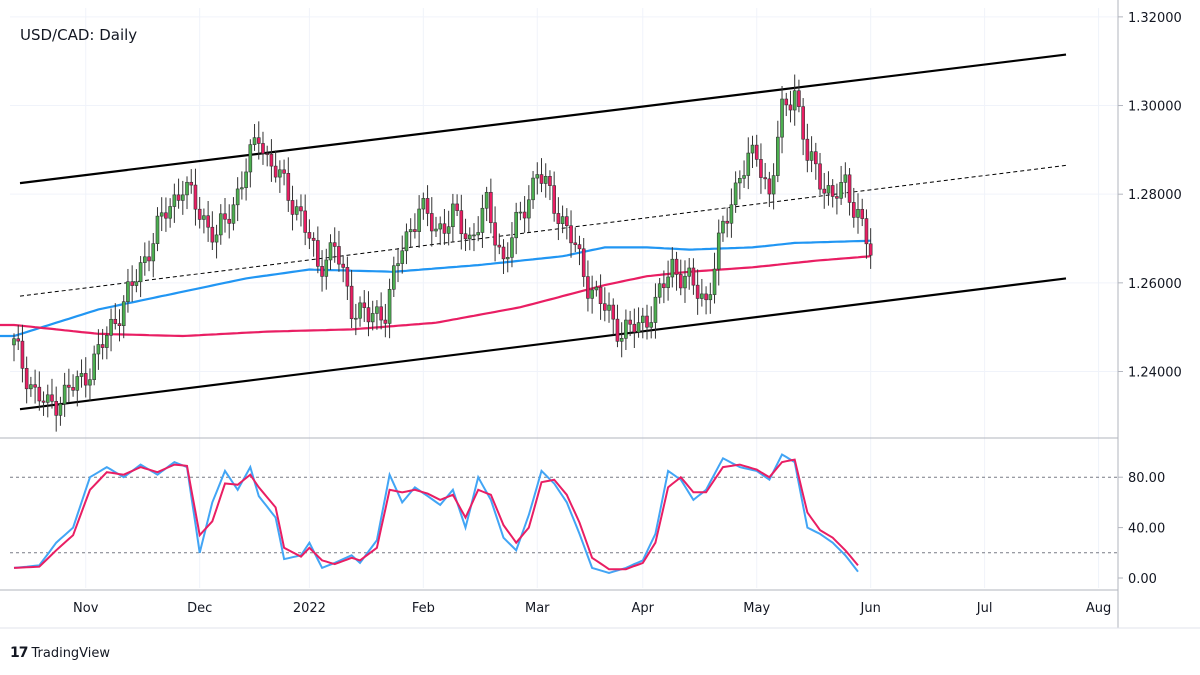 The width and height of the screenshot is (1200, 675). Describe the element at coordinates (1155, 18) in the screenshot. I see `price-tick-label: 1.32000` at that location.